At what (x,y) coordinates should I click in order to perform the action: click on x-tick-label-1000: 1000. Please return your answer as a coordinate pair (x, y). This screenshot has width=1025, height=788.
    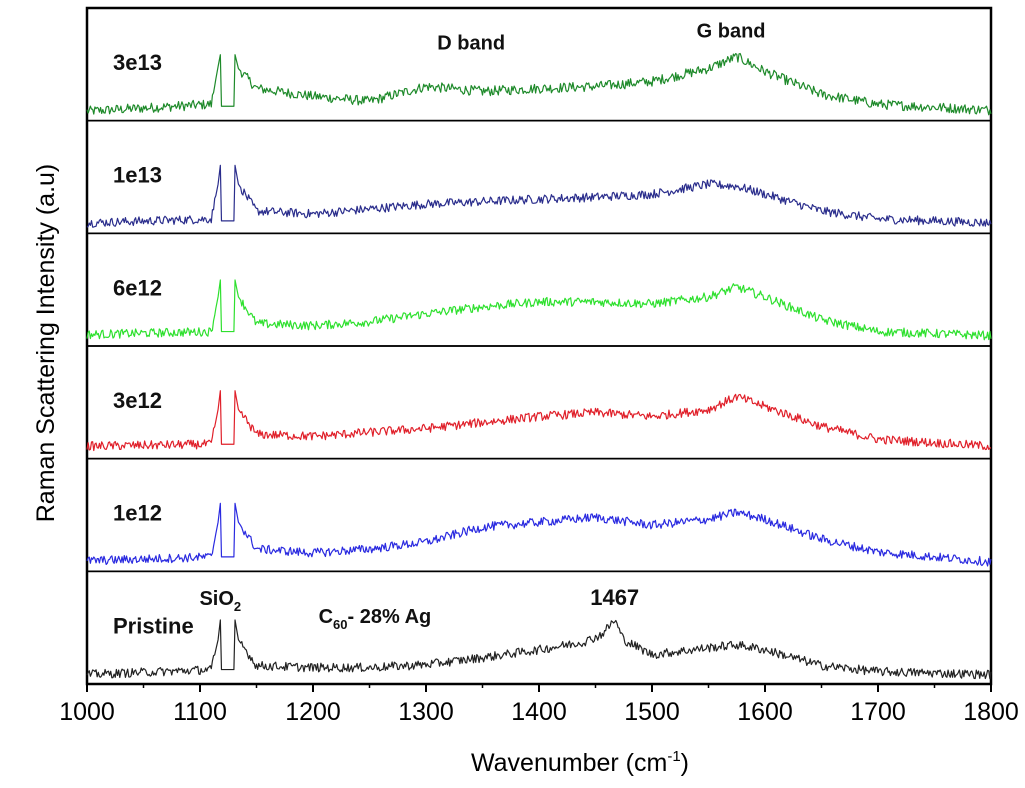
    Looking at the image, I should click on (87, 712).